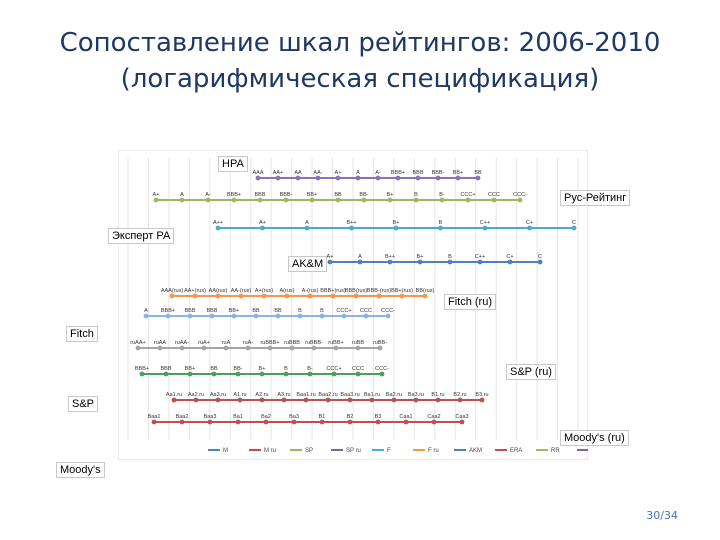  I want to click on tick-label: BBB-(rus), so click(379, 291).